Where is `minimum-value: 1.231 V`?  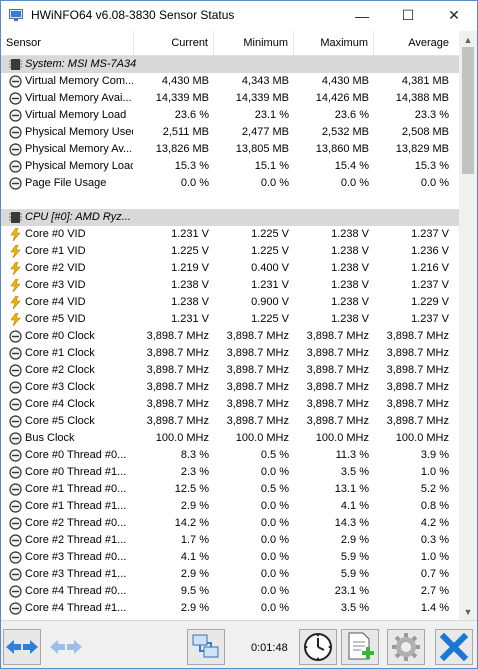
minimum-value: 1.231 V is located at coordinates (270, 285).